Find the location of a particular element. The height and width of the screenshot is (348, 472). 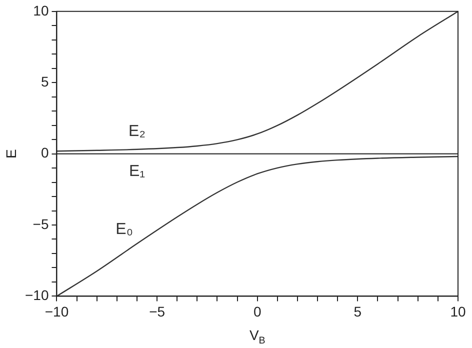

series-label: E₂ is located at coordinates (137, 131).